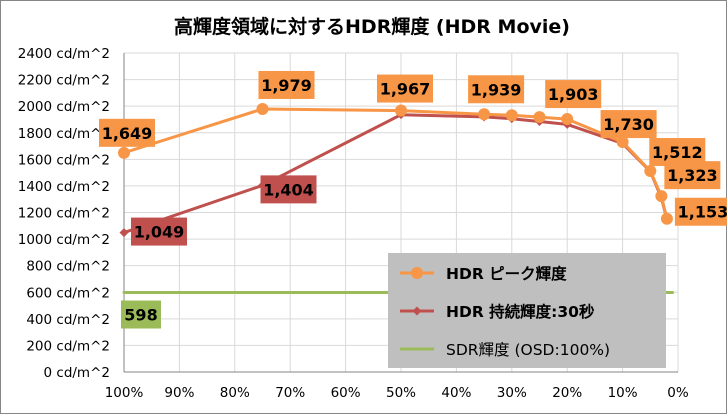  I want to click on x-tick-label: 60%, so click(346, 393).